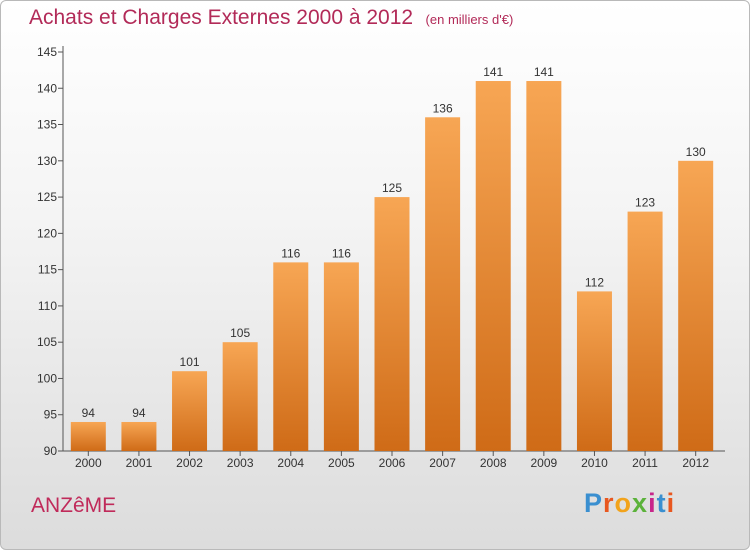 The height and width of the screenshot is (550, 750). Describe the element at coordinates (47, 378) in the screenshot. I see `y-tick-label: 100` at that location.